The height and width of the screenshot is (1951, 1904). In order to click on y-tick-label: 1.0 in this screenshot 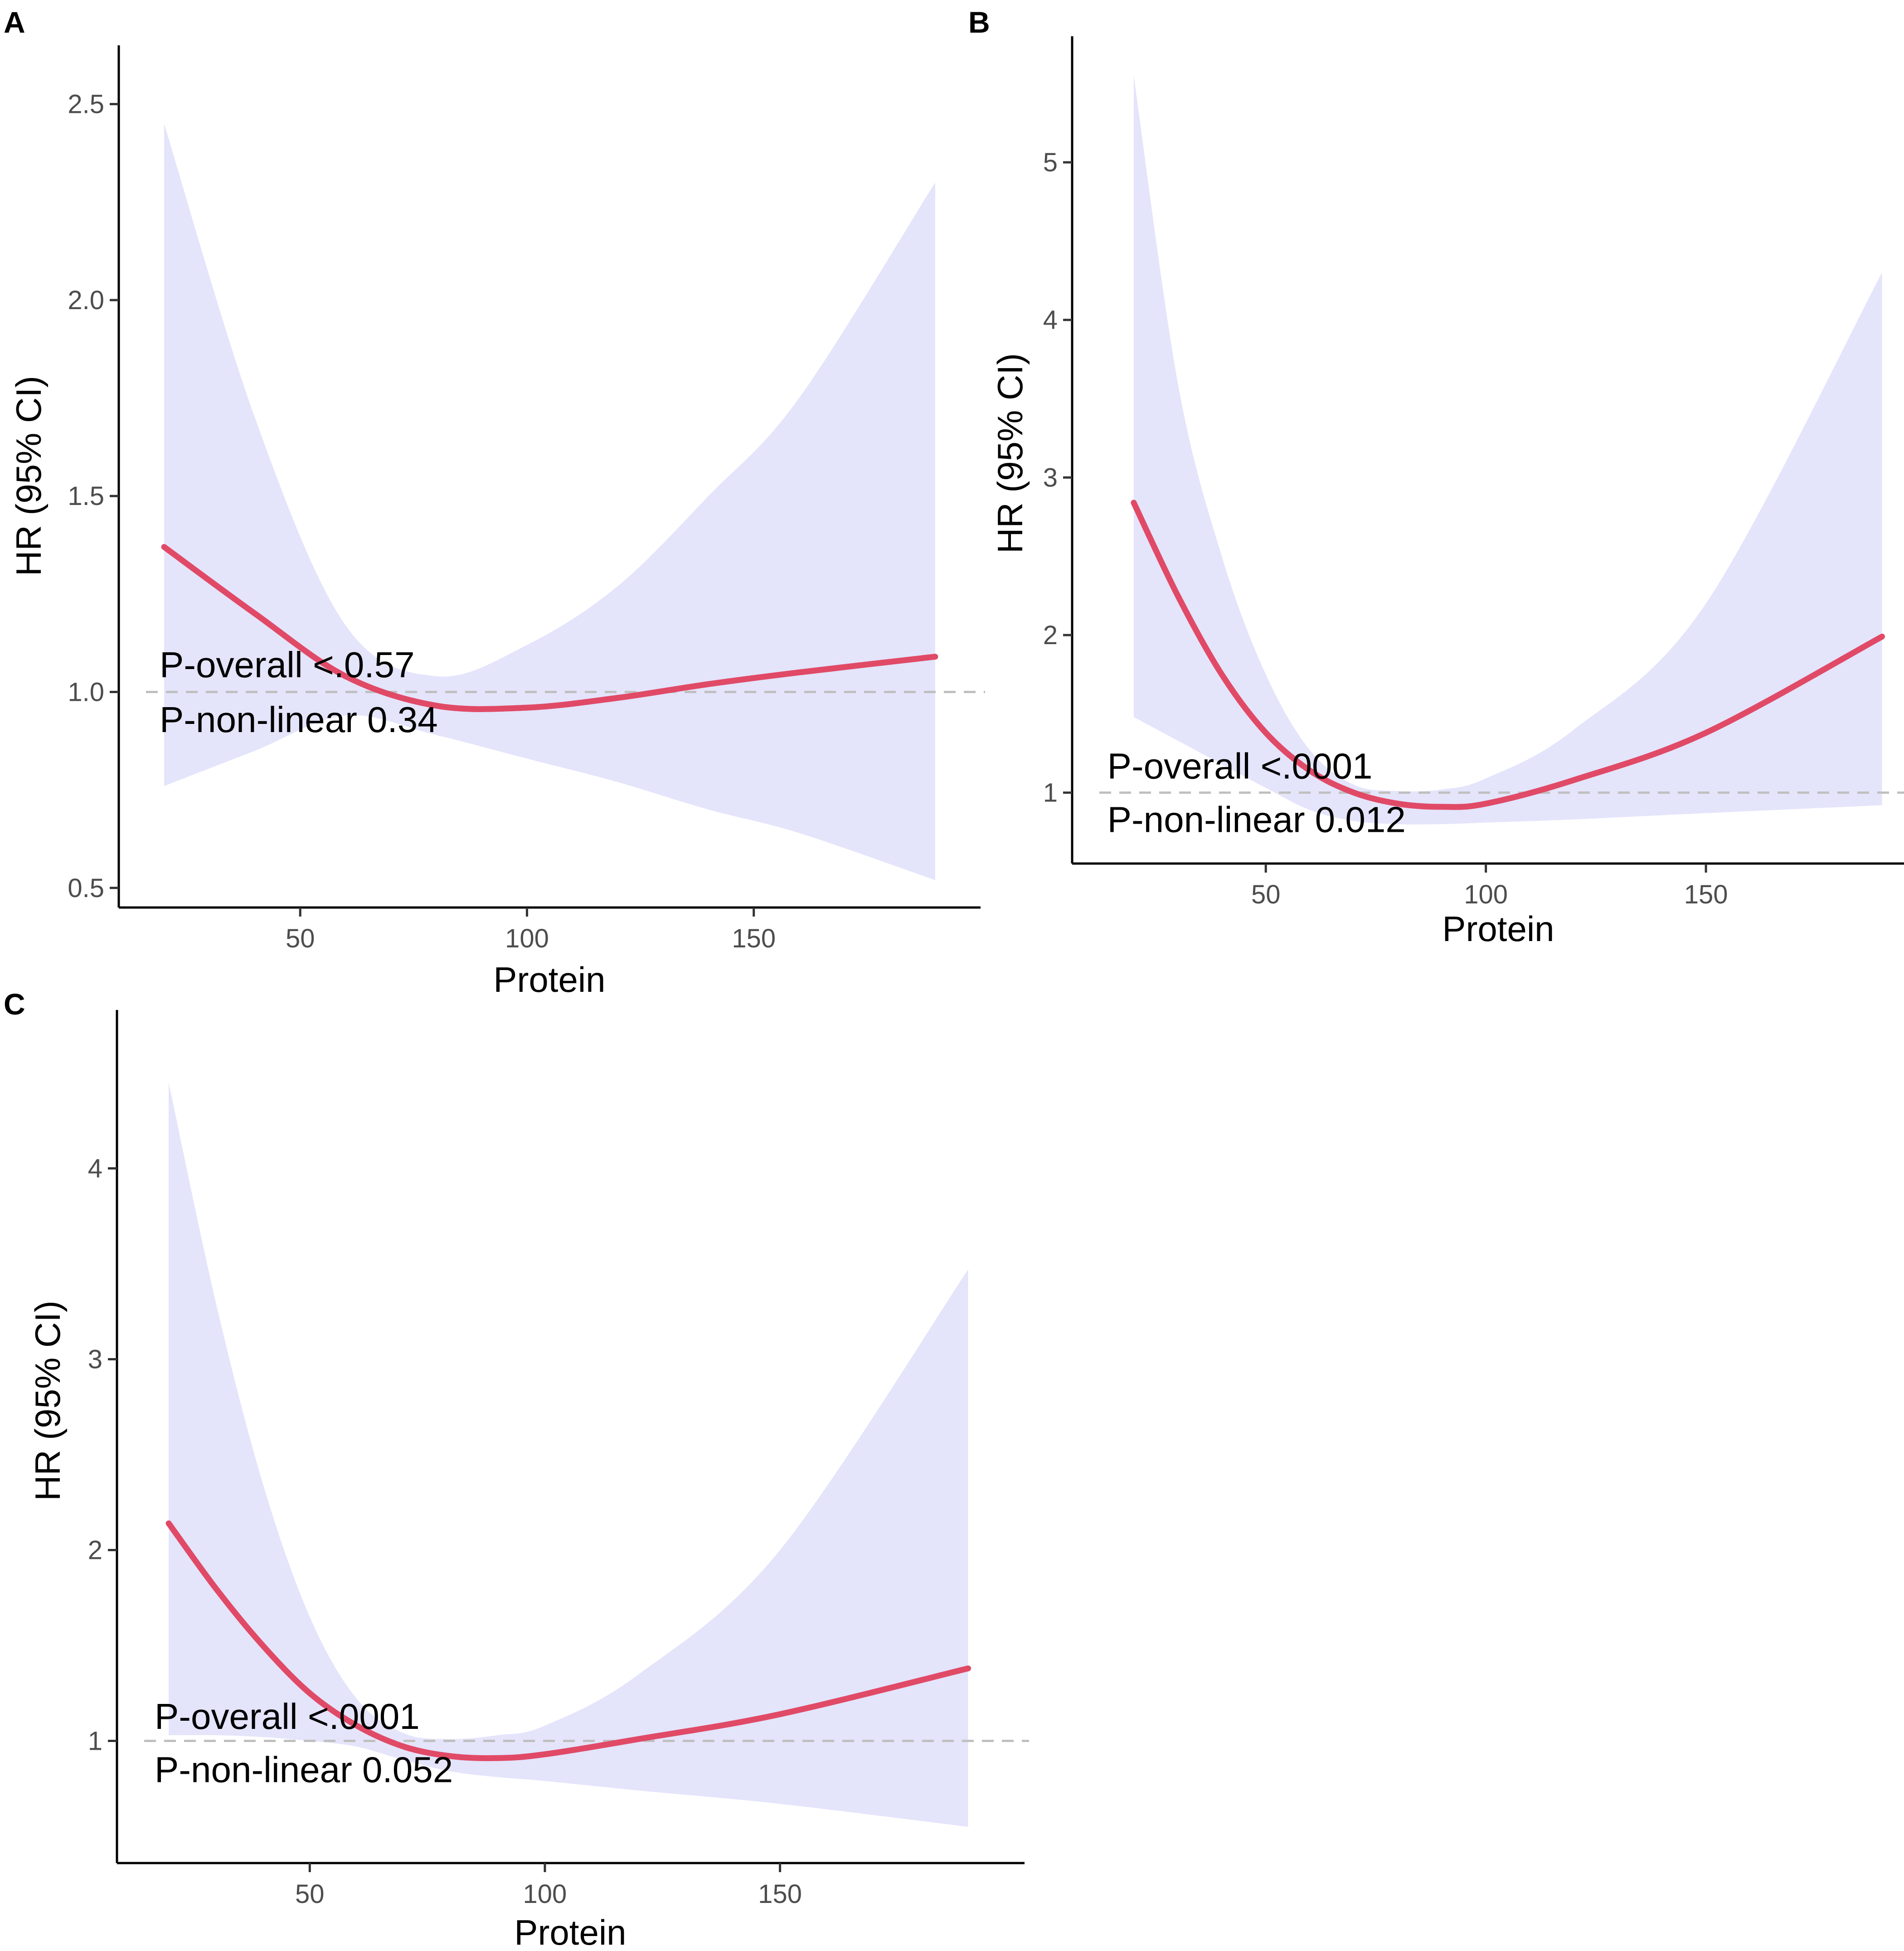, I will do `click(86, 692)`.